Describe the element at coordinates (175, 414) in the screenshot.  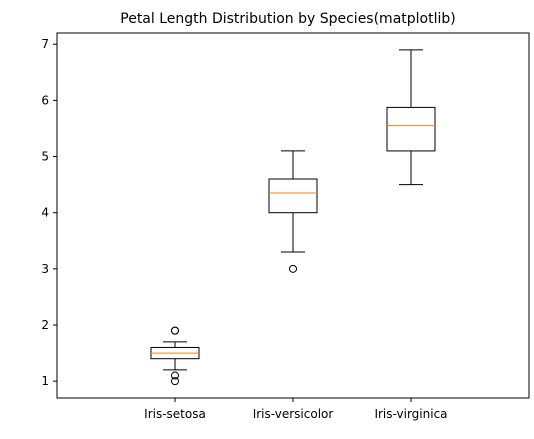
I see `x-tick-label: Iris-setosa` at that location.